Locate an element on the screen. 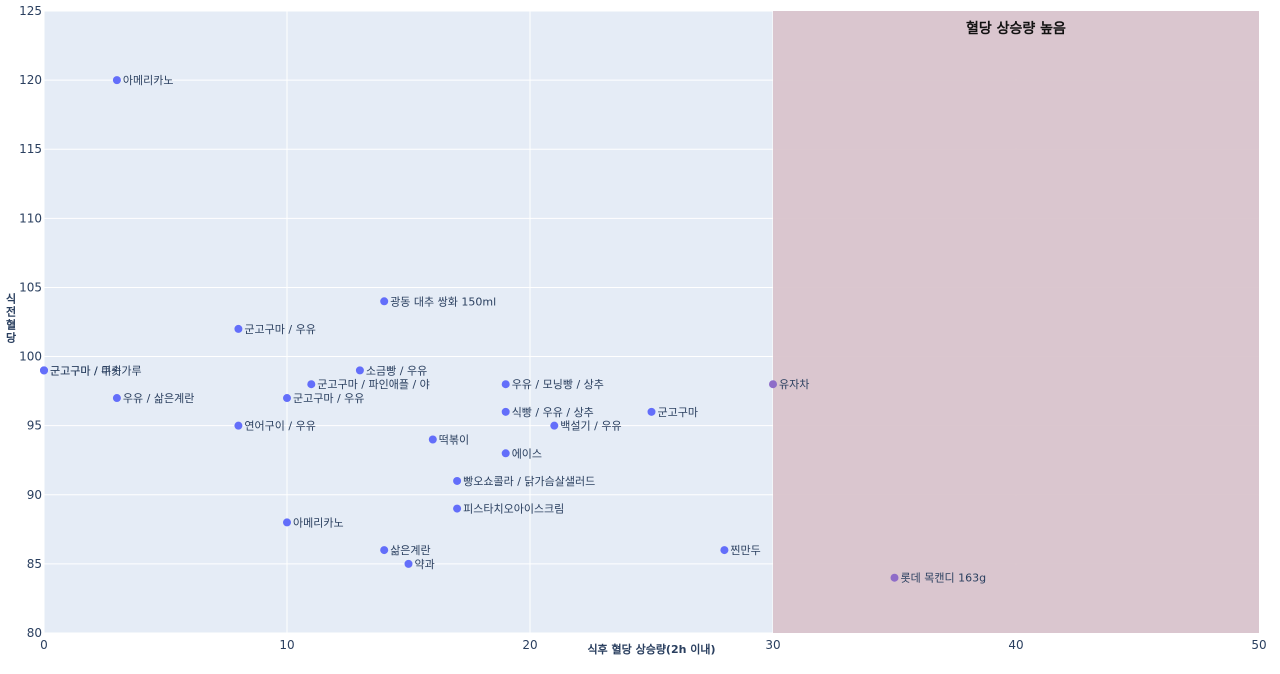  data-point-label: 빵오쇼콜라 / 닭가슴살샐러드 is located at coordinates (529, 481).